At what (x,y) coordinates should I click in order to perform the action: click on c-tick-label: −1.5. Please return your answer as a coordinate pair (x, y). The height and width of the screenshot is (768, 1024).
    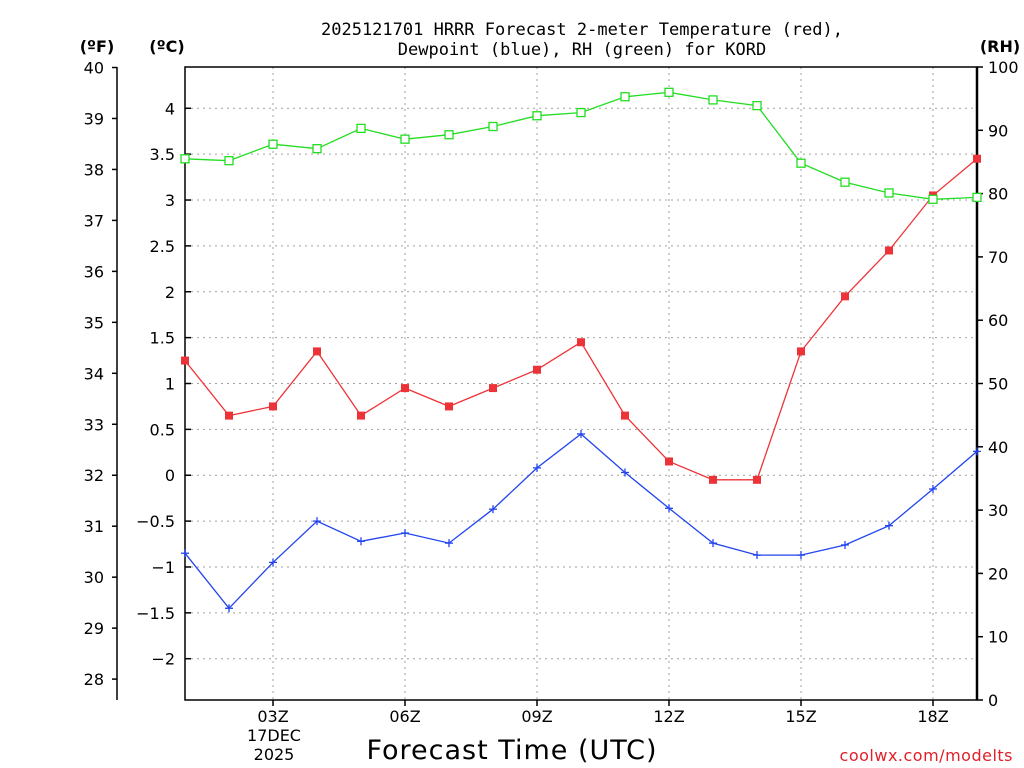
    Looking at the image, I should click on (155, 613).